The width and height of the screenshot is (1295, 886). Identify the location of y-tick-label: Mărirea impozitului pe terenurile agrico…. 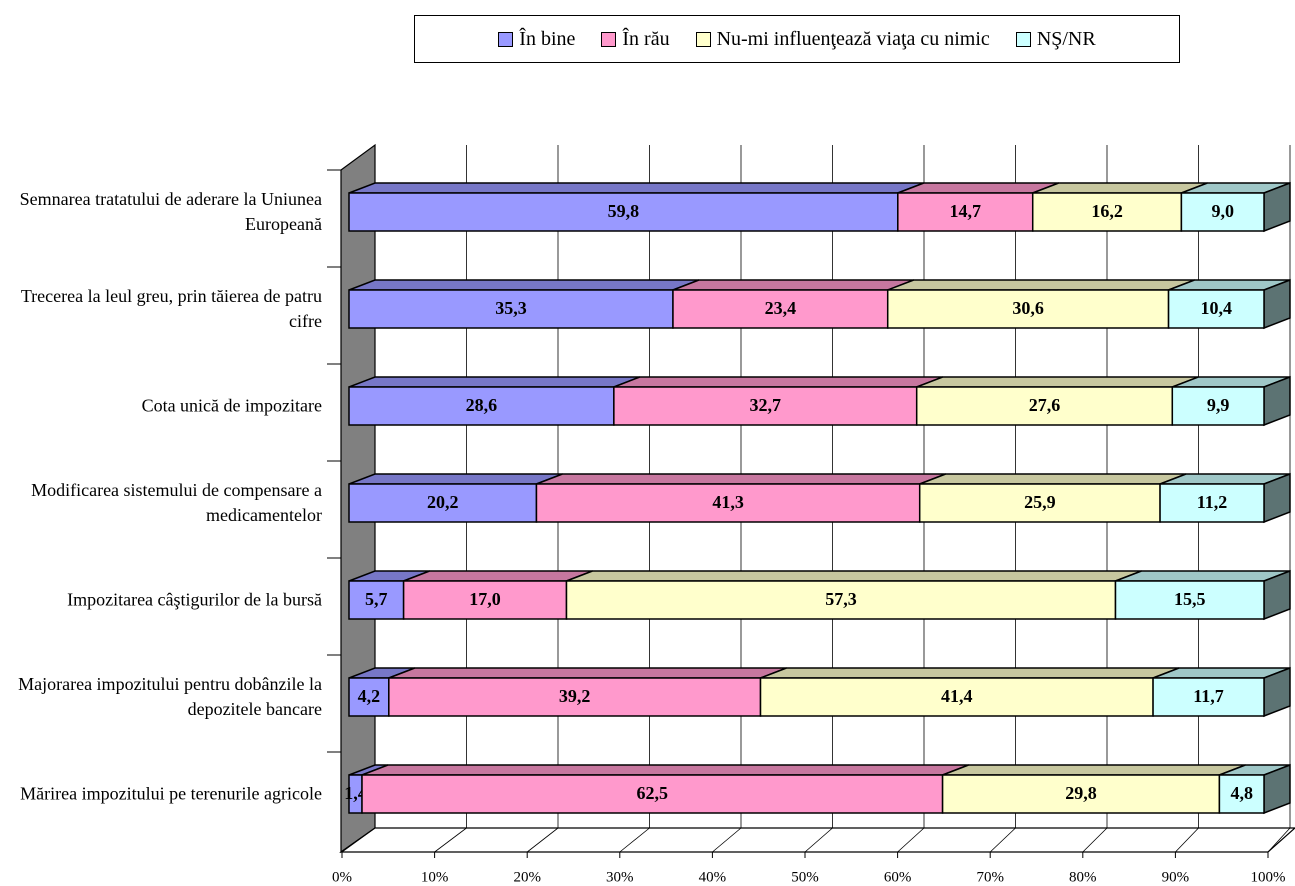
(171, 793).